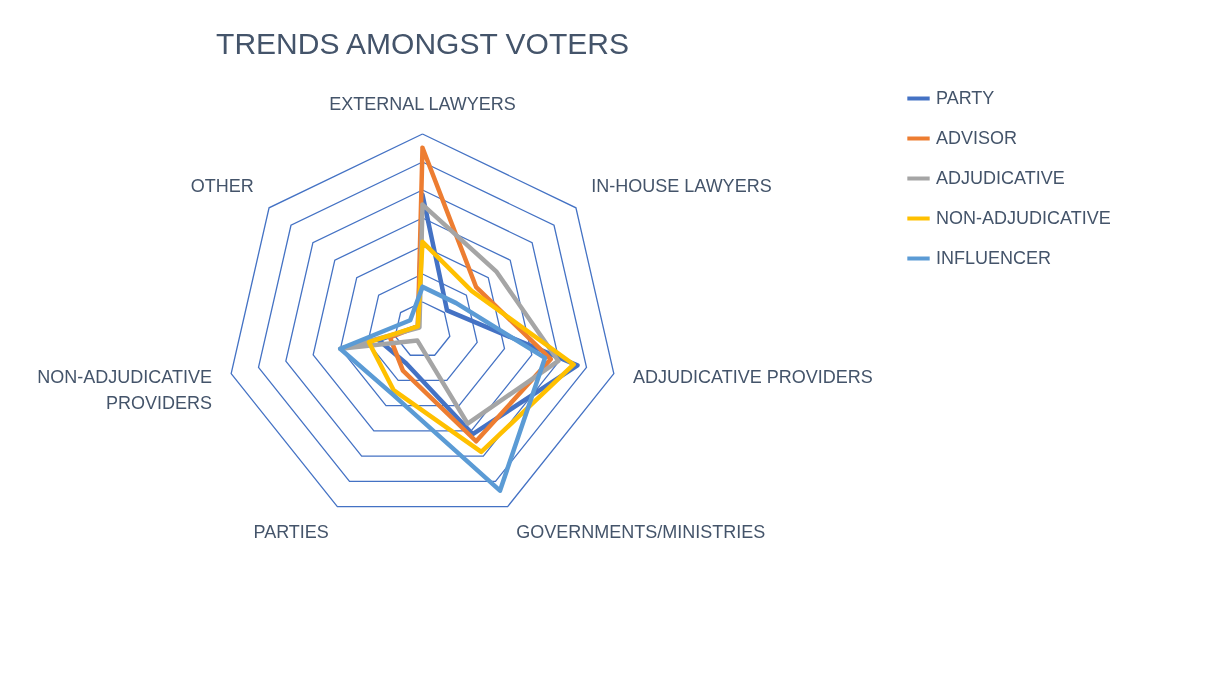 This screenshot has height=682, width=1215. What do you see at coordinates (422, 104) in the screenshot?
I see `spoke-label: EXTERNAL LAWYERS` at bounding box center [422, 104].